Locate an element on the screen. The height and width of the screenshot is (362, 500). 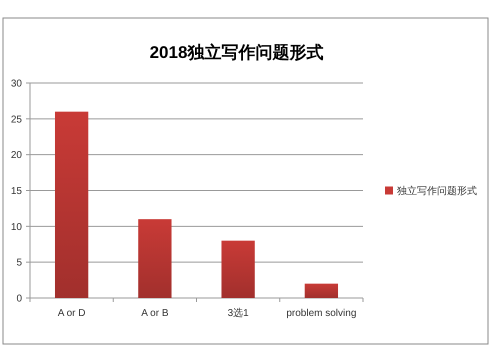
y-tick-label: 0 is located at coordinates (19, 299).